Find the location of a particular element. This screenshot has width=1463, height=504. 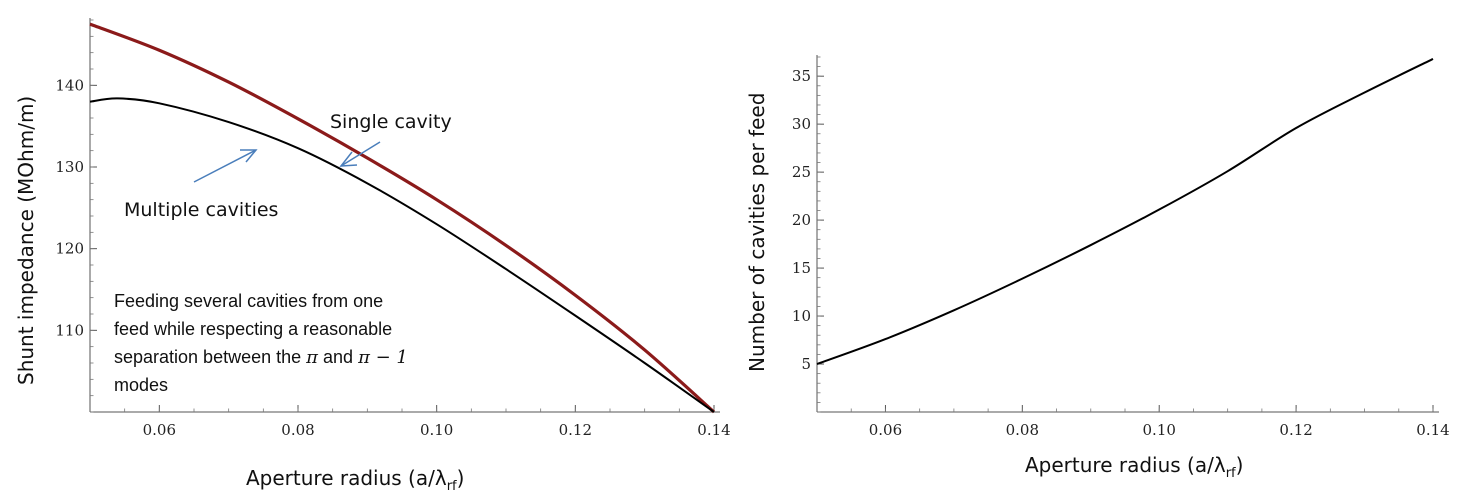

right-y-tick-label: 15 is located at coordinates (801, 268).